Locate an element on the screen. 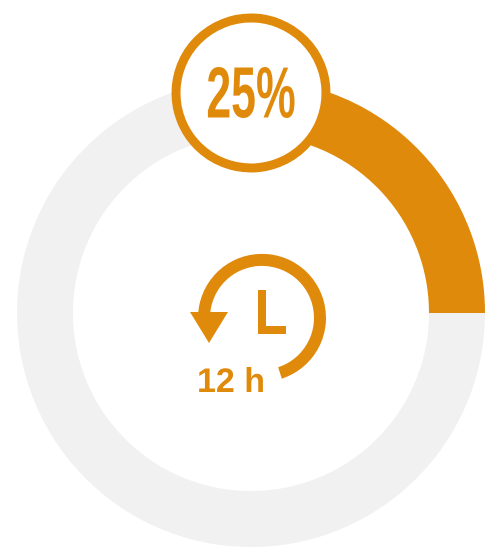 This screenshot has width=485, height=555. clock-arc is located at coordinates (261, 316).